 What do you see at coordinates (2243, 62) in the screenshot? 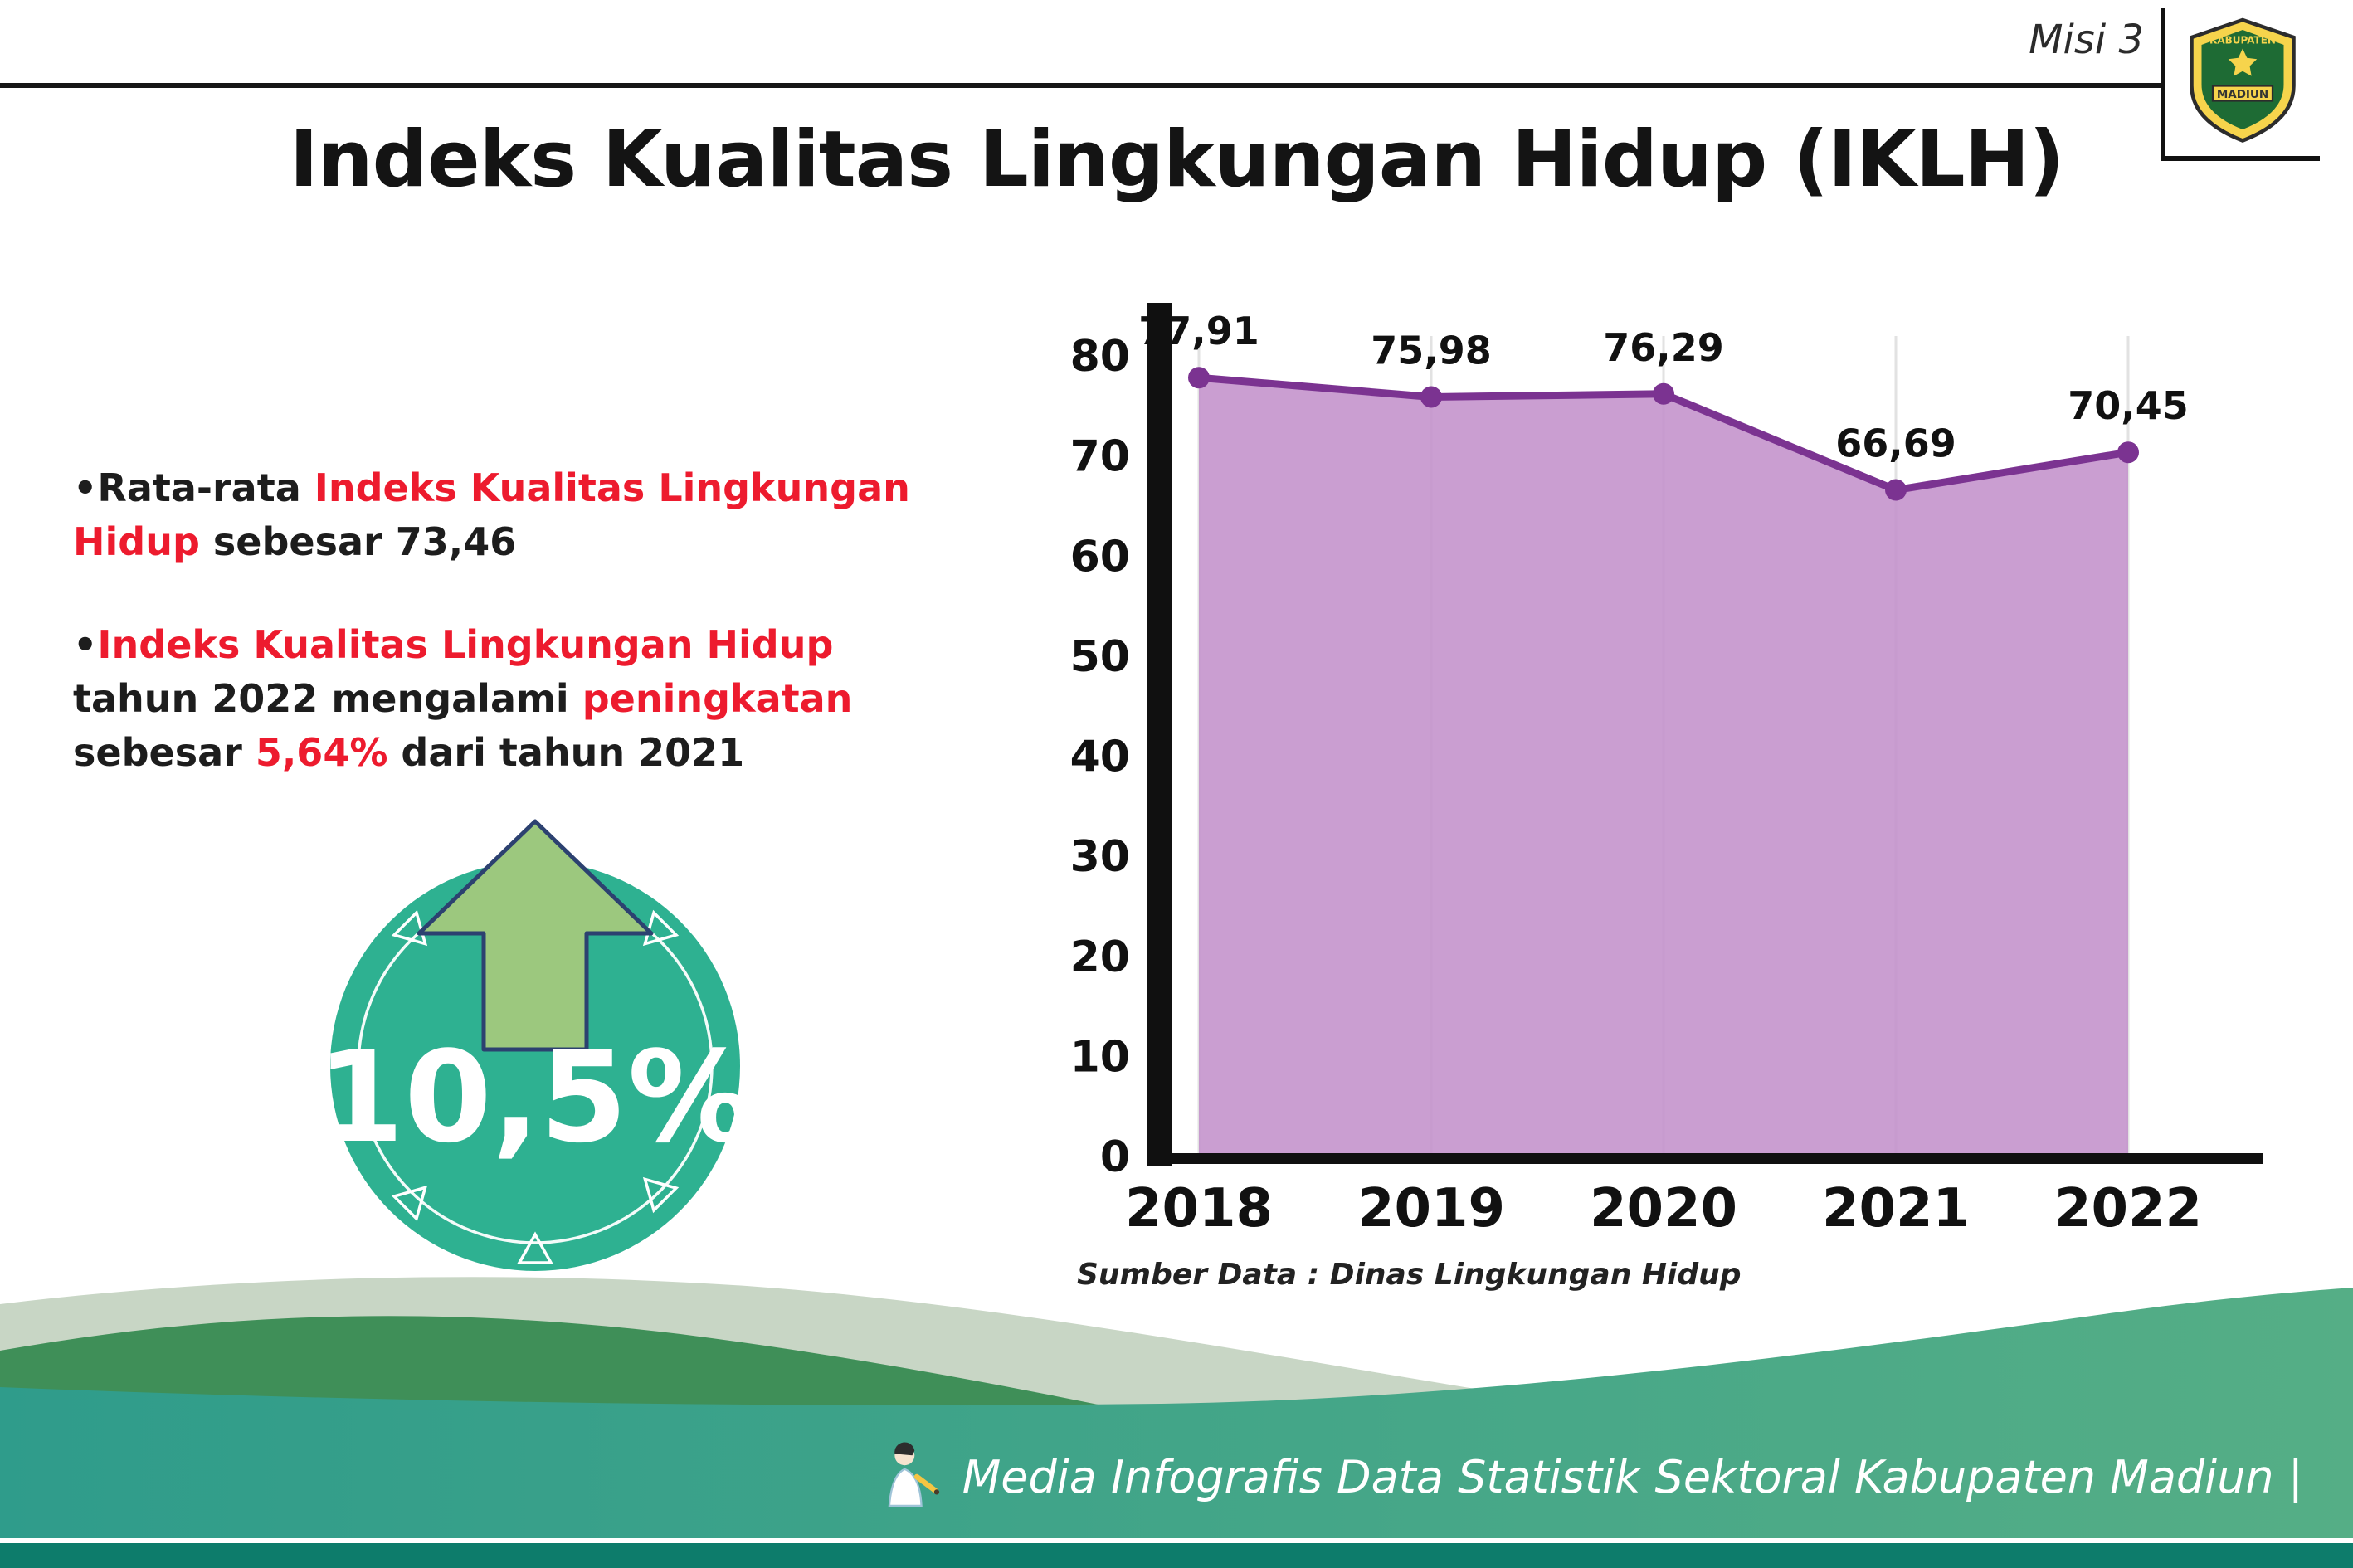
I see `crest-star` at bounding box center [2243, 62].